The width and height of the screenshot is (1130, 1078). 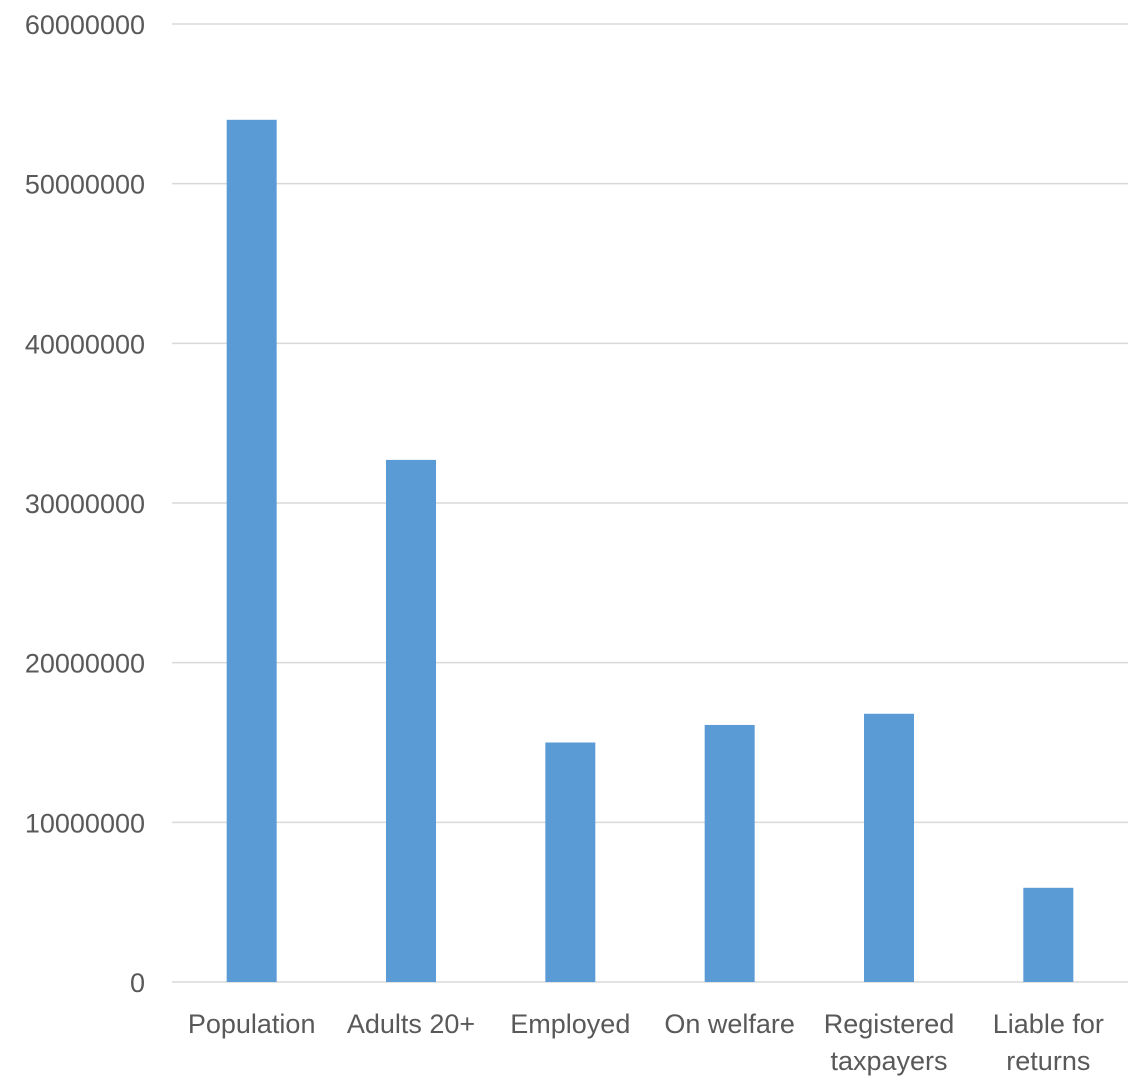 What do you see at coordinates (85, 344) in the screenshot?
I see `y-tick-label: 40000000` at bounding box center [85, 344].